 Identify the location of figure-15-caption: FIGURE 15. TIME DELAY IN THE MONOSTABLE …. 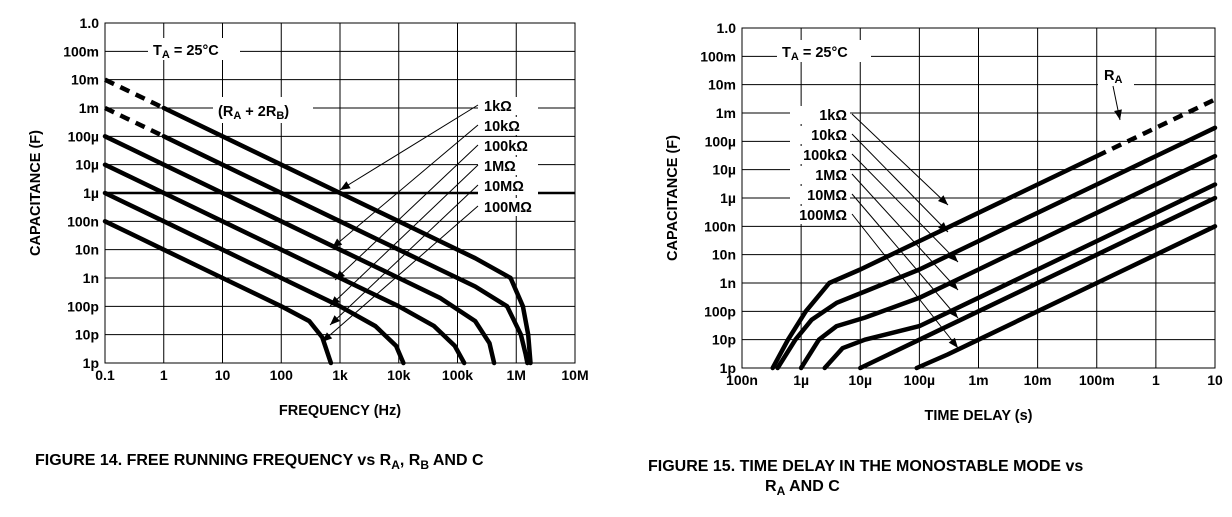
(865, 479).